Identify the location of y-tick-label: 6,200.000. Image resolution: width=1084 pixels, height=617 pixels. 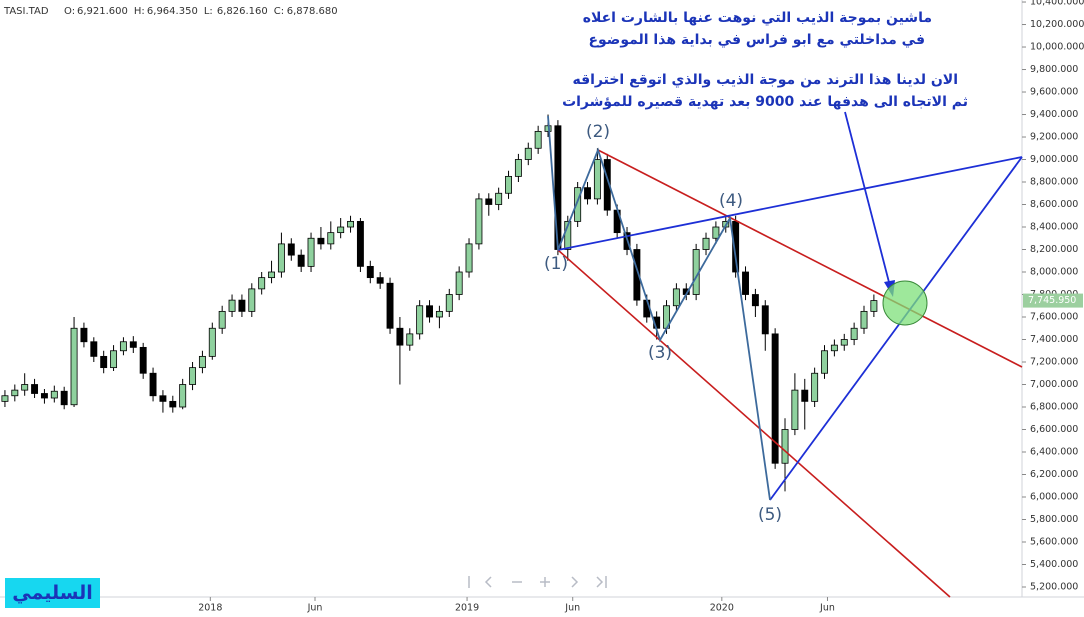
(1054, 474).